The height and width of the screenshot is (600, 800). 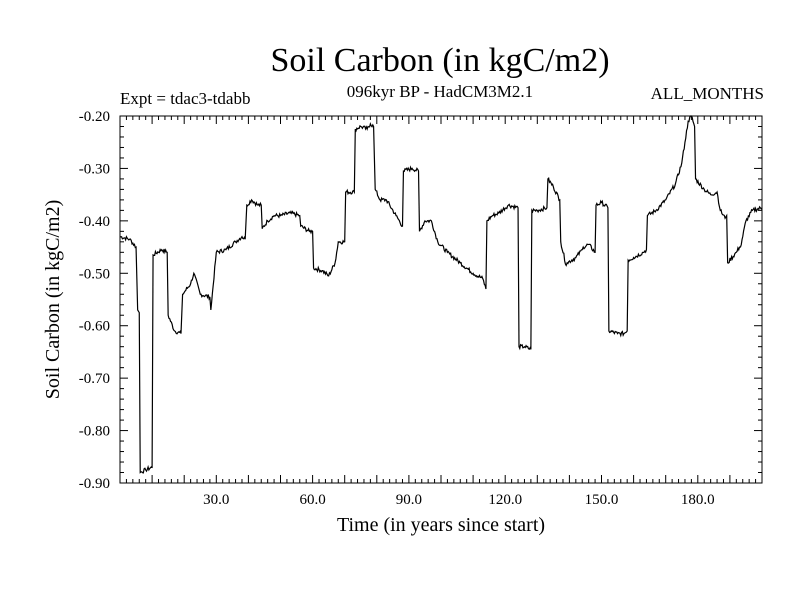 I want to click on y-tick-label: -0.30, so click(x=94, y=169).